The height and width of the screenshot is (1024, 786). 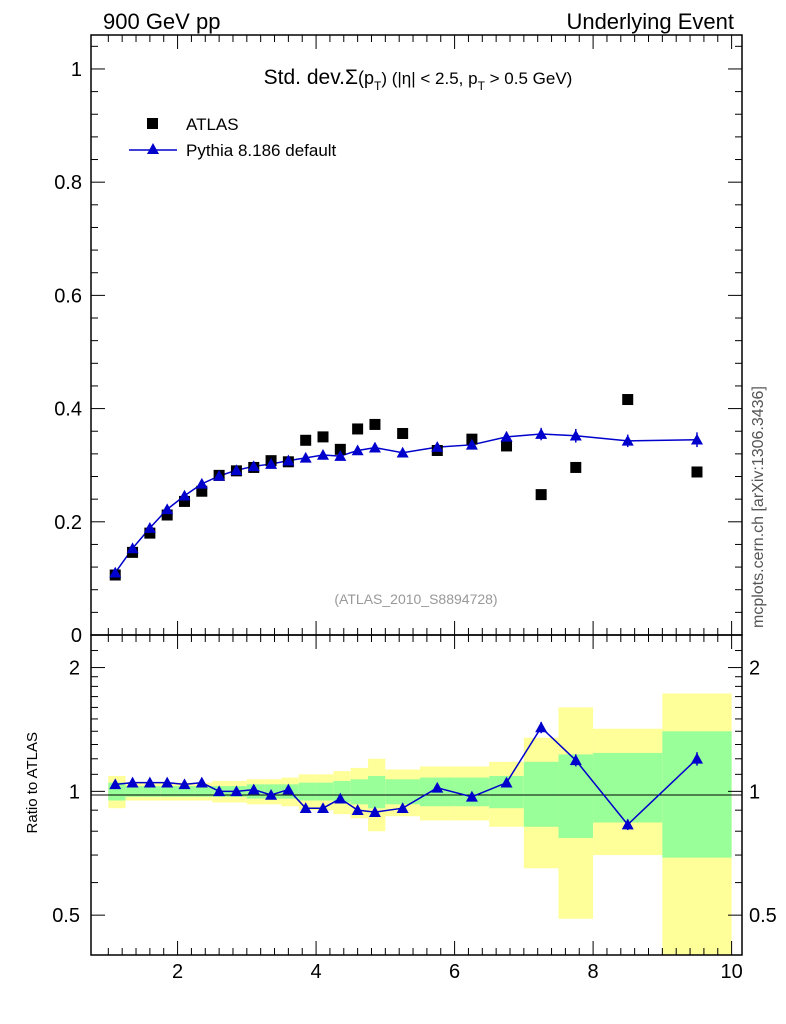 What do you see at coordinates (233, 137) in the screenshot?
I see `legend: ATLAS Pythia 8.186 default` at bounding box center [233, 137].